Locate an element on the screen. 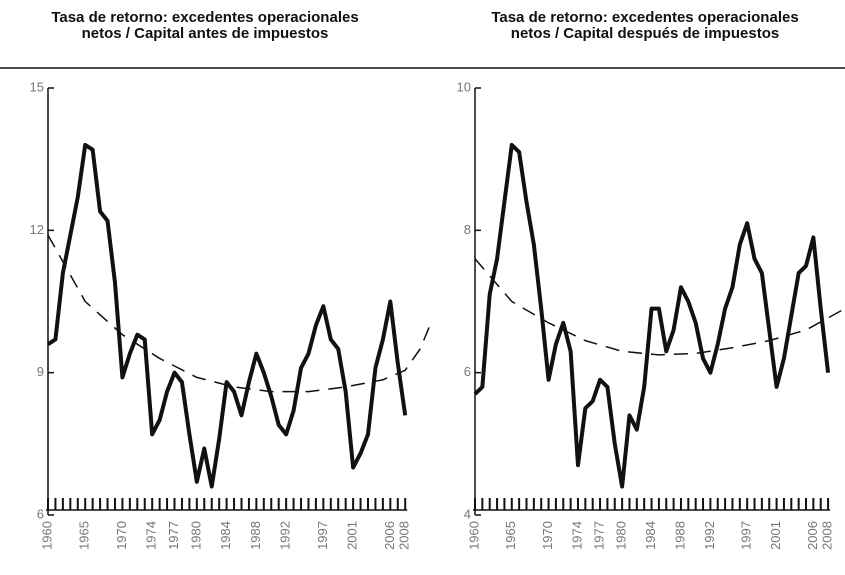 The height and width of the screenshot is (575, 845). chart-title: netos / Capital antes de impuestos is located at coordinates (205, 33).